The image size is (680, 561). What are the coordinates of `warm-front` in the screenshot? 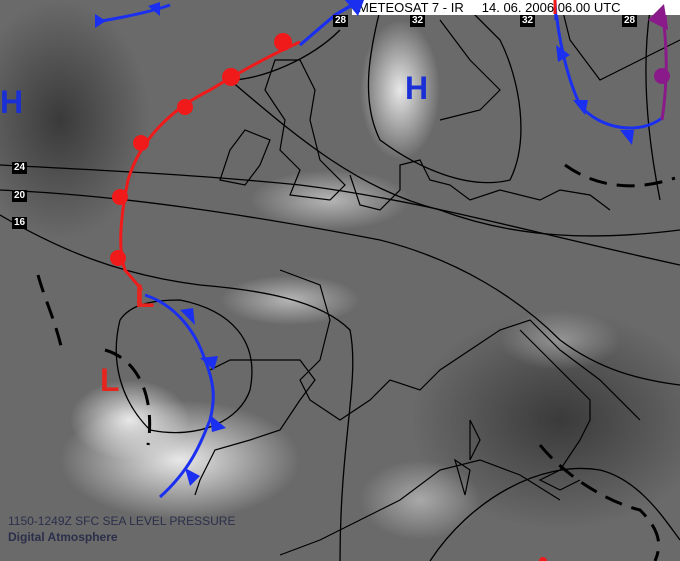 It's located at (205, 162).